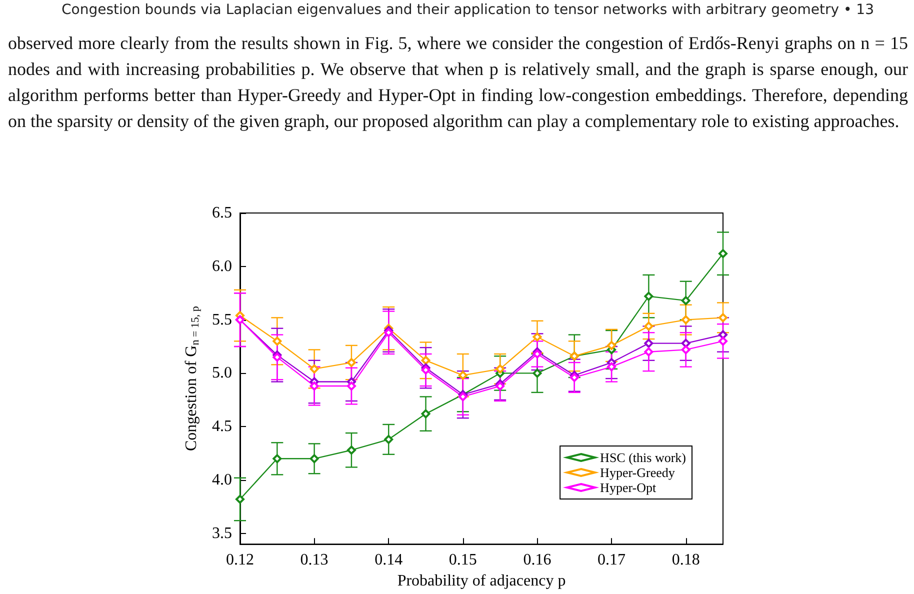 The width and height of the screenshot is (914, 594). I want to click on y-tick-label: 6.5, so click(222, 213).